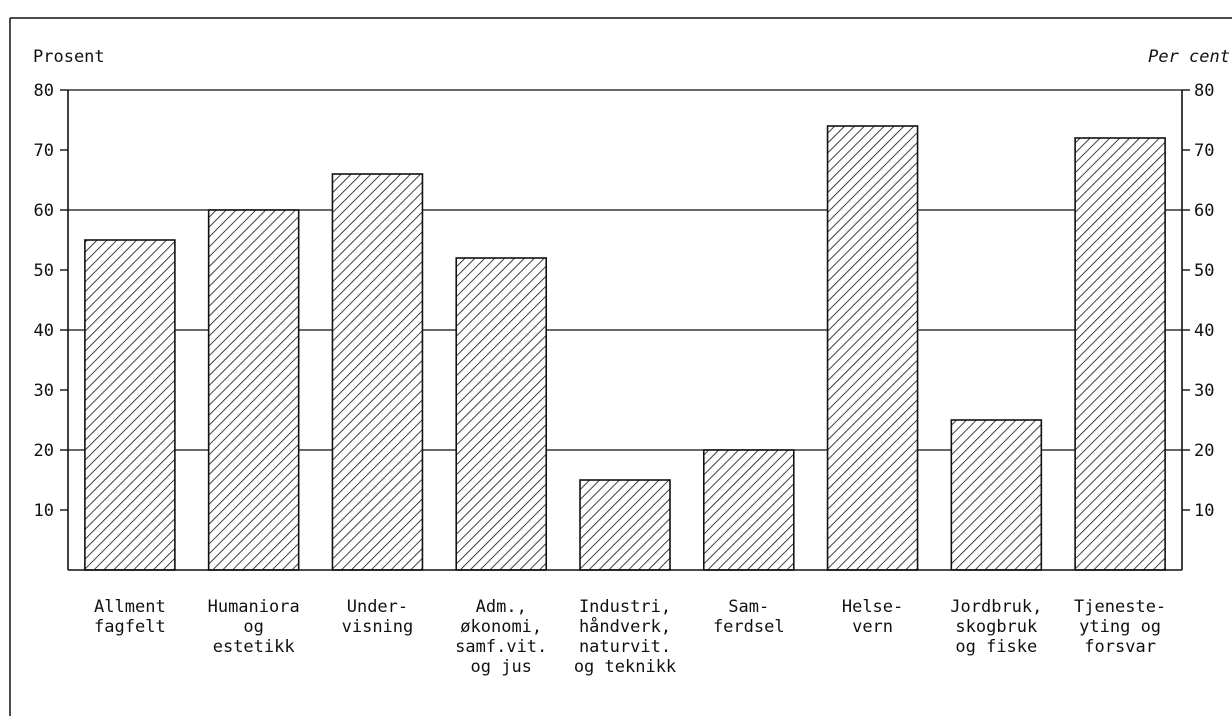 This screenshot has width=1232, height=721. What do you see at coordinates (254, 647) in the screenshot?
I see `category-label-line: estetikk` at bounding box center [254, 647].